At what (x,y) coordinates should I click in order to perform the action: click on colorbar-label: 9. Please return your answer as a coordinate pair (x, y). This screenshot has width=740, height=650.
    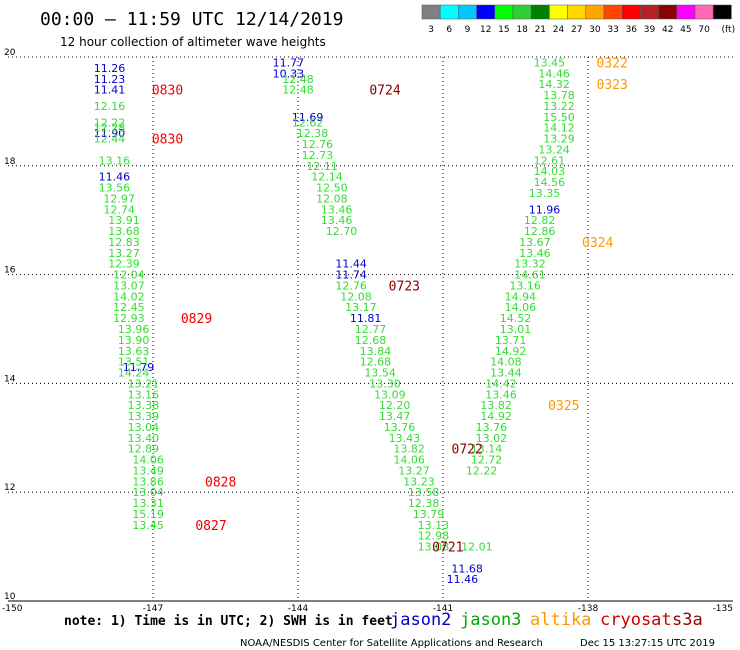
    Looking at the image, I should click on (468, 30).